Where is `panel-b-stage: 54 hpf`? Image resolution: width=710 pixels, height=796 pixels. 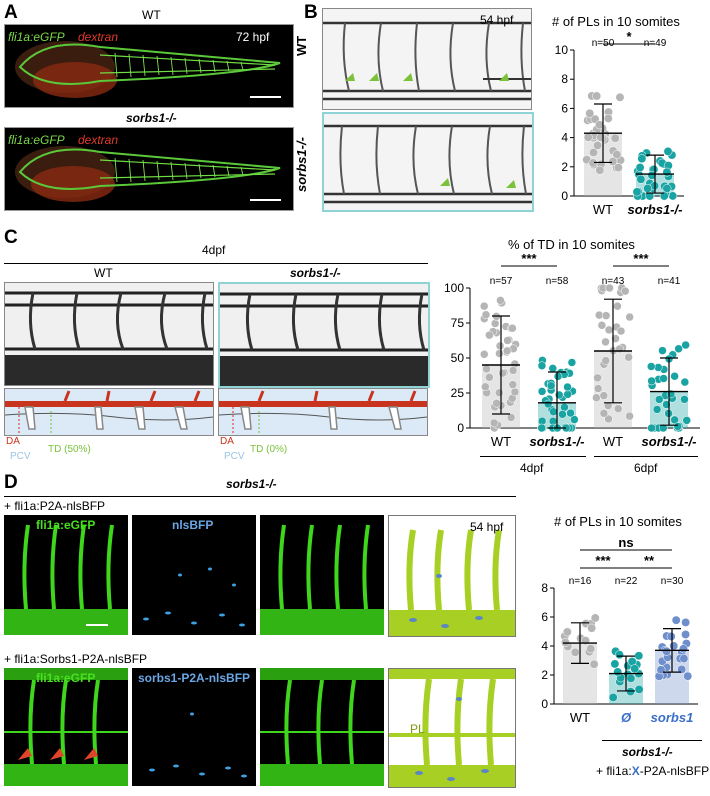
panel-b-stage: 54 hpf is located at coordinates (497, 20).